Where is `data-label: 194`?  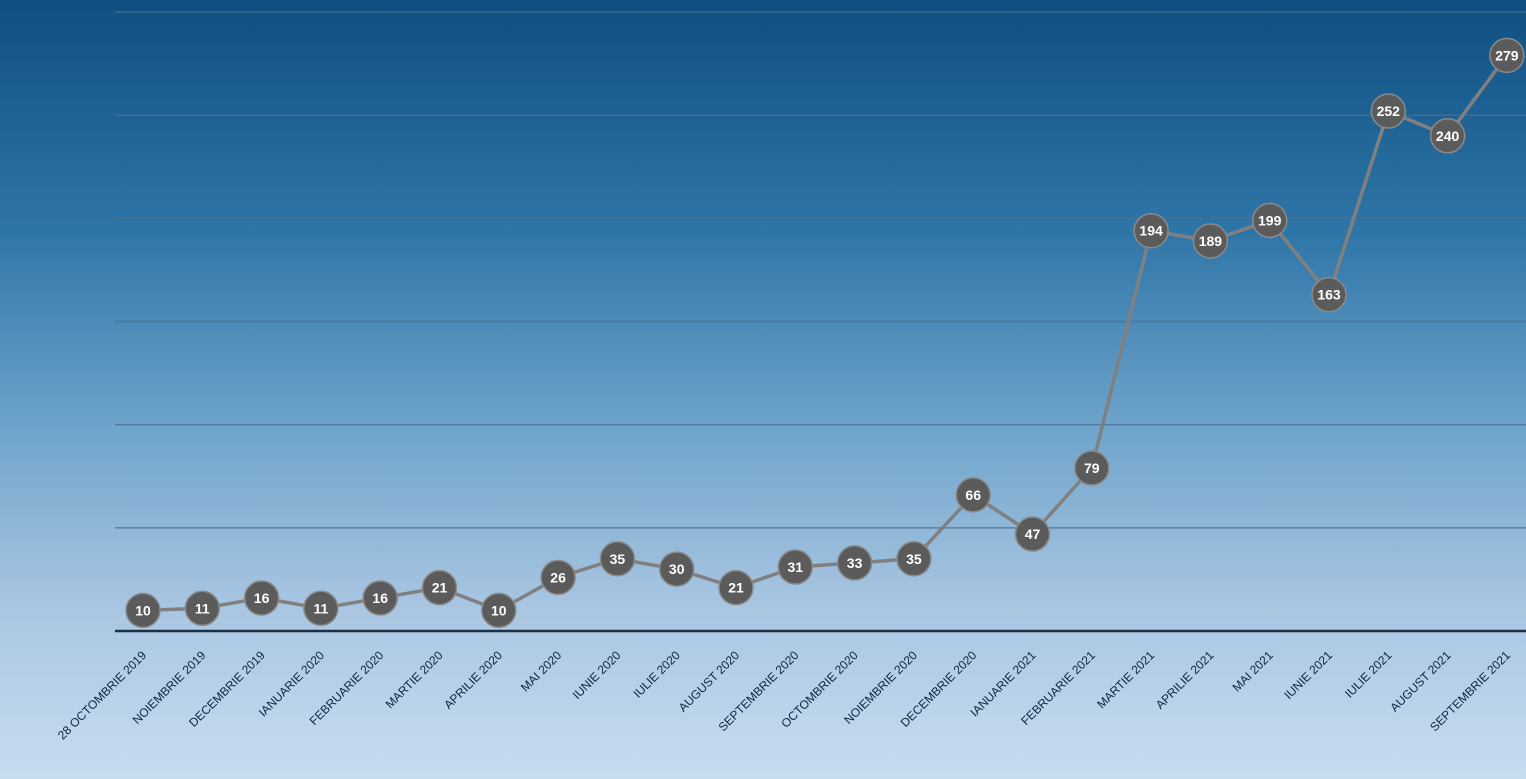 data-label: 194 is located at coordinates (1151, 231).